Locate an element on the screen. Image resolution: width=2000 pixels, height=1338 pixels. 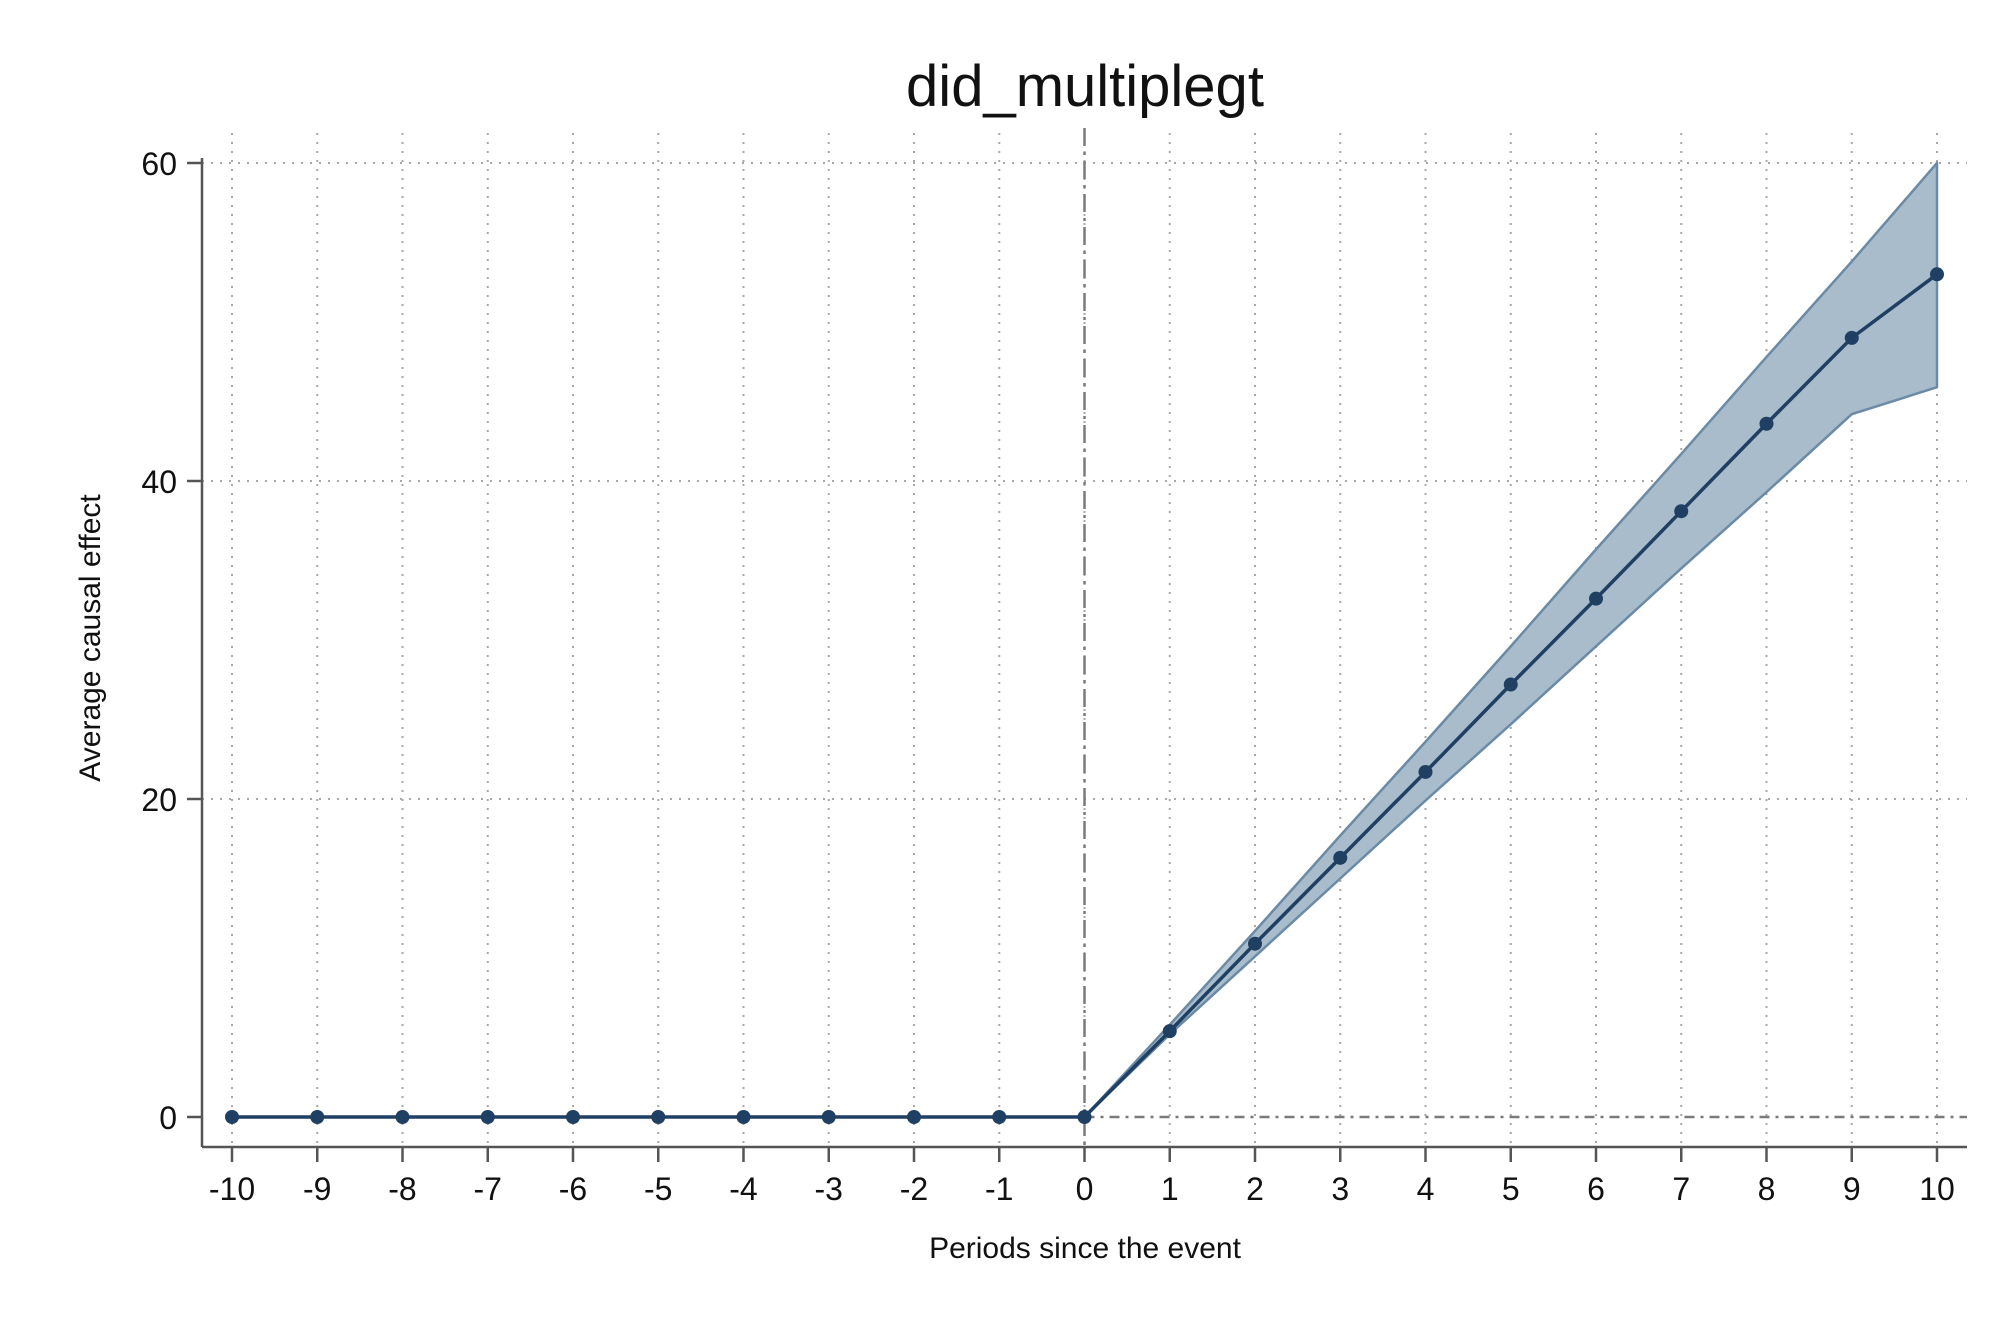
x-tick-label: 1 is located at coordinates (1170, 1189).